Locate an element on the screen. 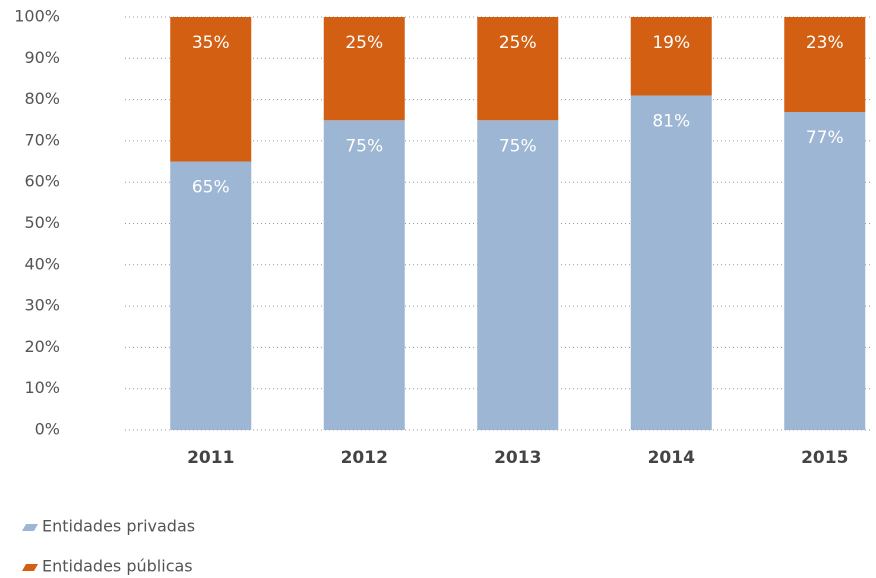 Image resolution: width=876 pixels, height=578 pixels. x-tick-label: 2013 is located at coordinates (517, 458).